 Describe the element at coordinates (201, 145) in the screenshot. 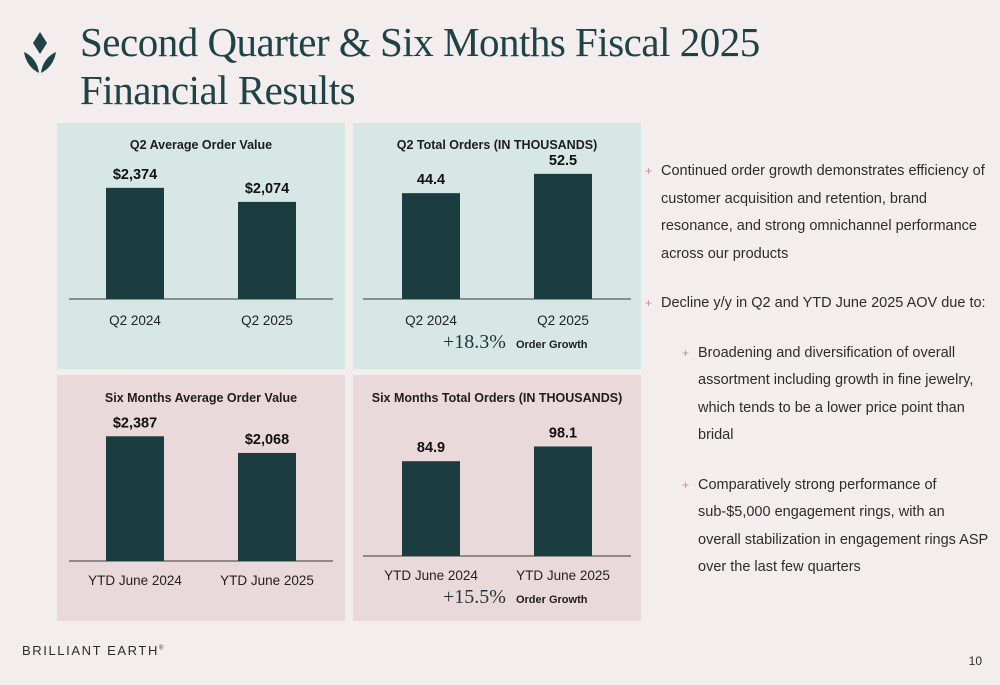

I see `chart-title: Q2 Average Order Value` at that location.